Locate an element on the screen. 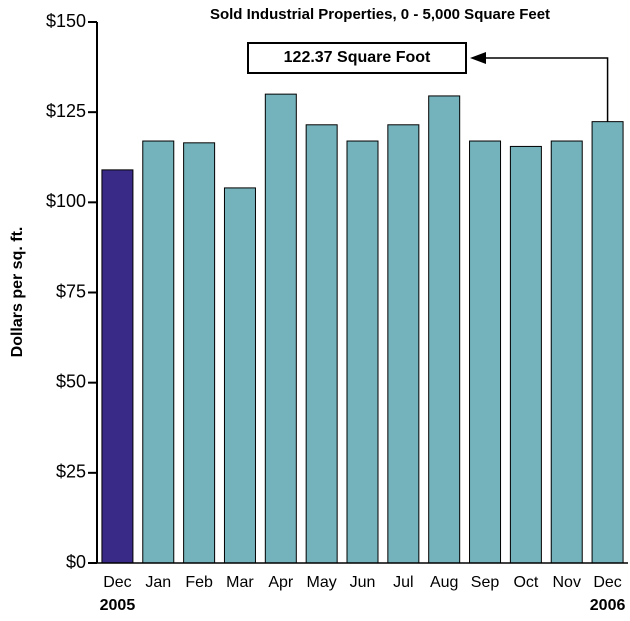  y-tick-label: $25 is located at coordinates (71, 472).